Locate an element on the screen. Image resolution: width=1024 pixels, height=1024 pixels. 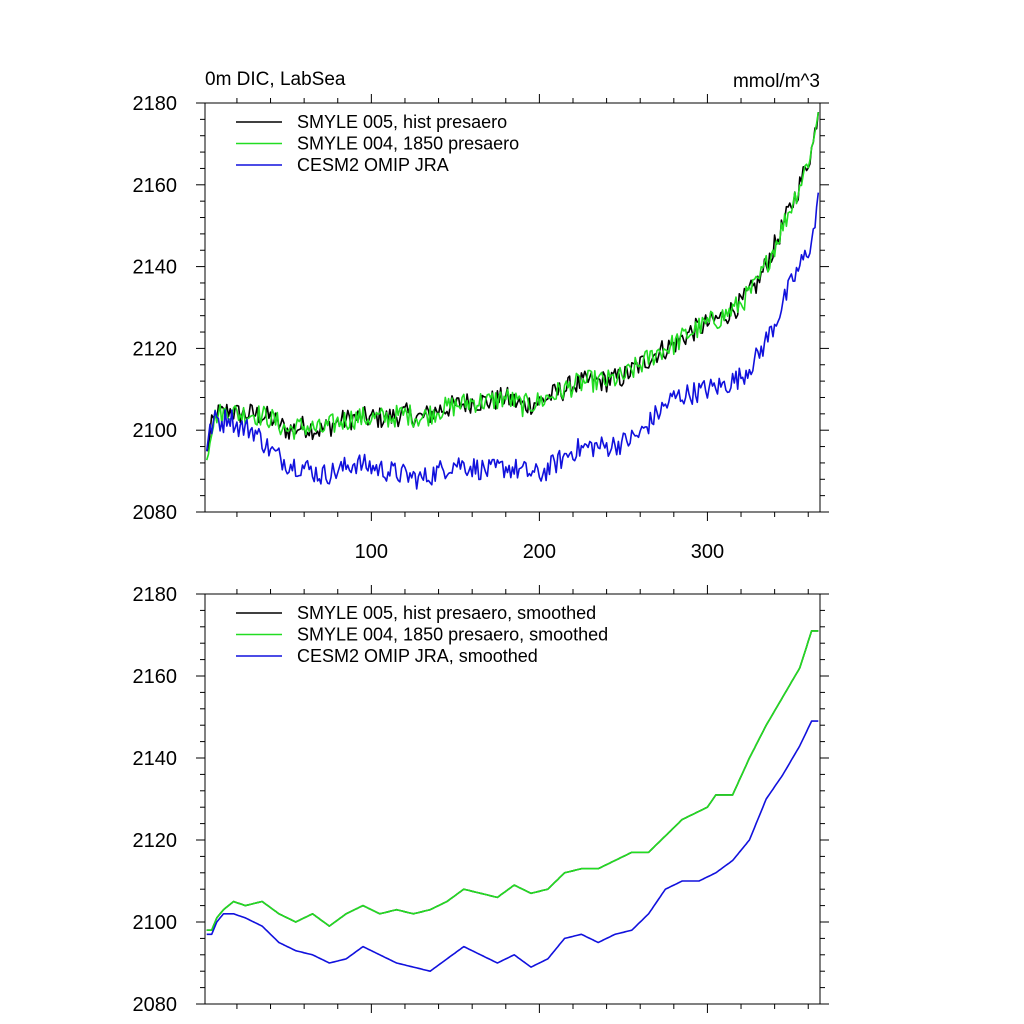
legend-entry: CESM2 OMIP JRA, smoothed is located at coordinates (417, 656).